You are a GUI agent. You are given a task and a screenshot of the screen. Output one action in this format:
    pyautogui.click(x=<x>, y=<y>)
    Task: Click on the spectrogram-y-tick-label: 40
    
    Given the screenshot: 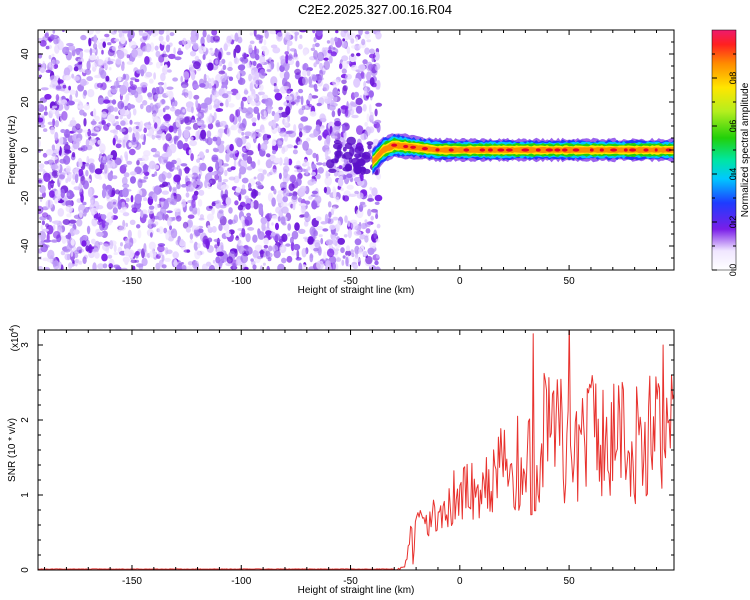 What is the action you would take?
    pyautogui.click(x=25, y=54)
    